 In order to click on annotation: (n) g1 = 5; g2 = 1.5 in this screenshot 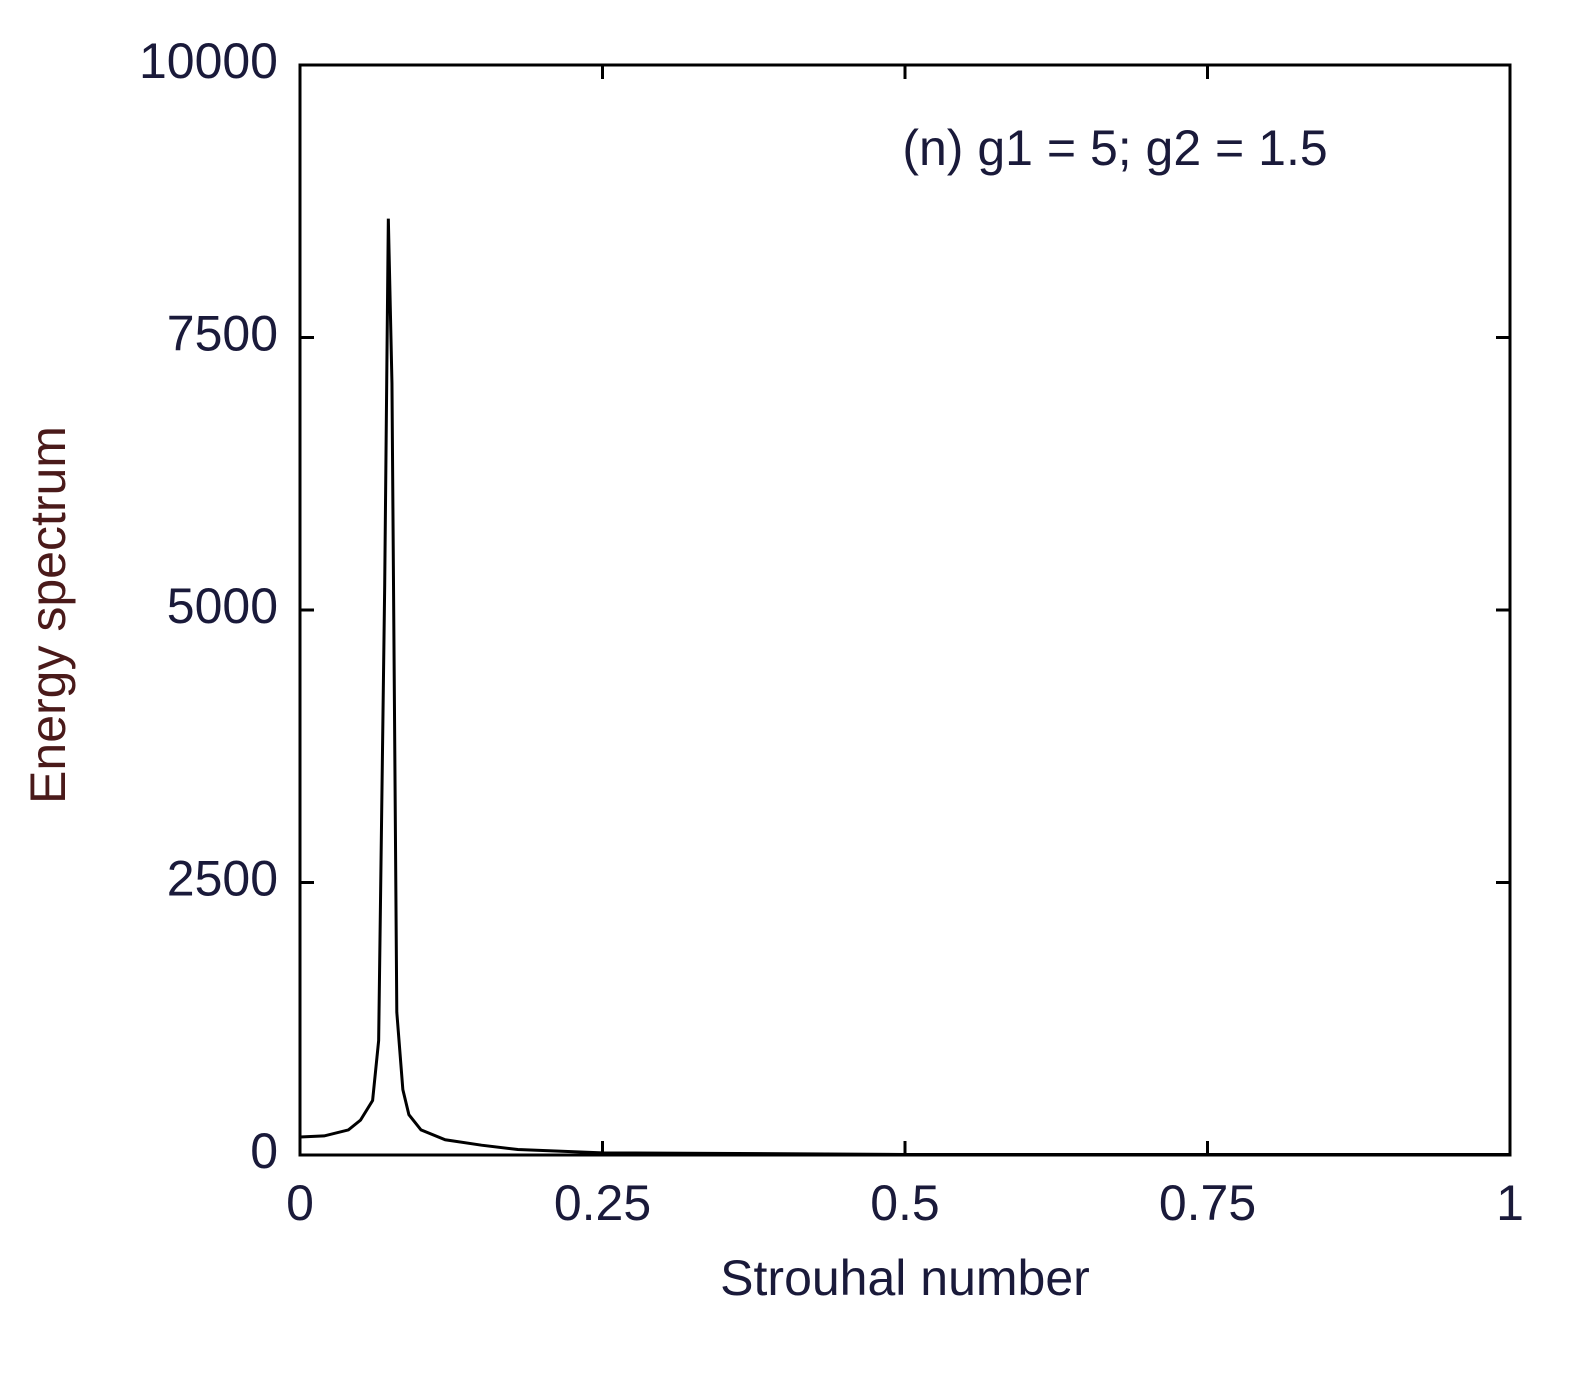, I will do `click(1114, 148)`.